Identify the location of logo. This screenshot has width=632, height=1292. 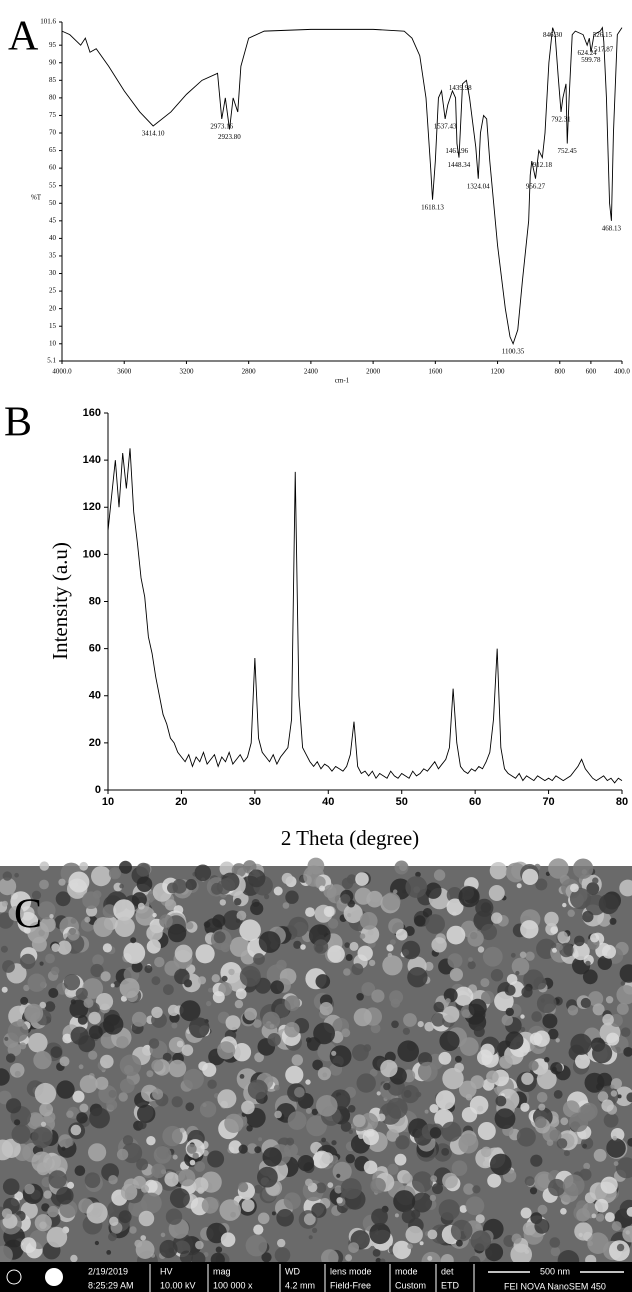
(54, 1277).